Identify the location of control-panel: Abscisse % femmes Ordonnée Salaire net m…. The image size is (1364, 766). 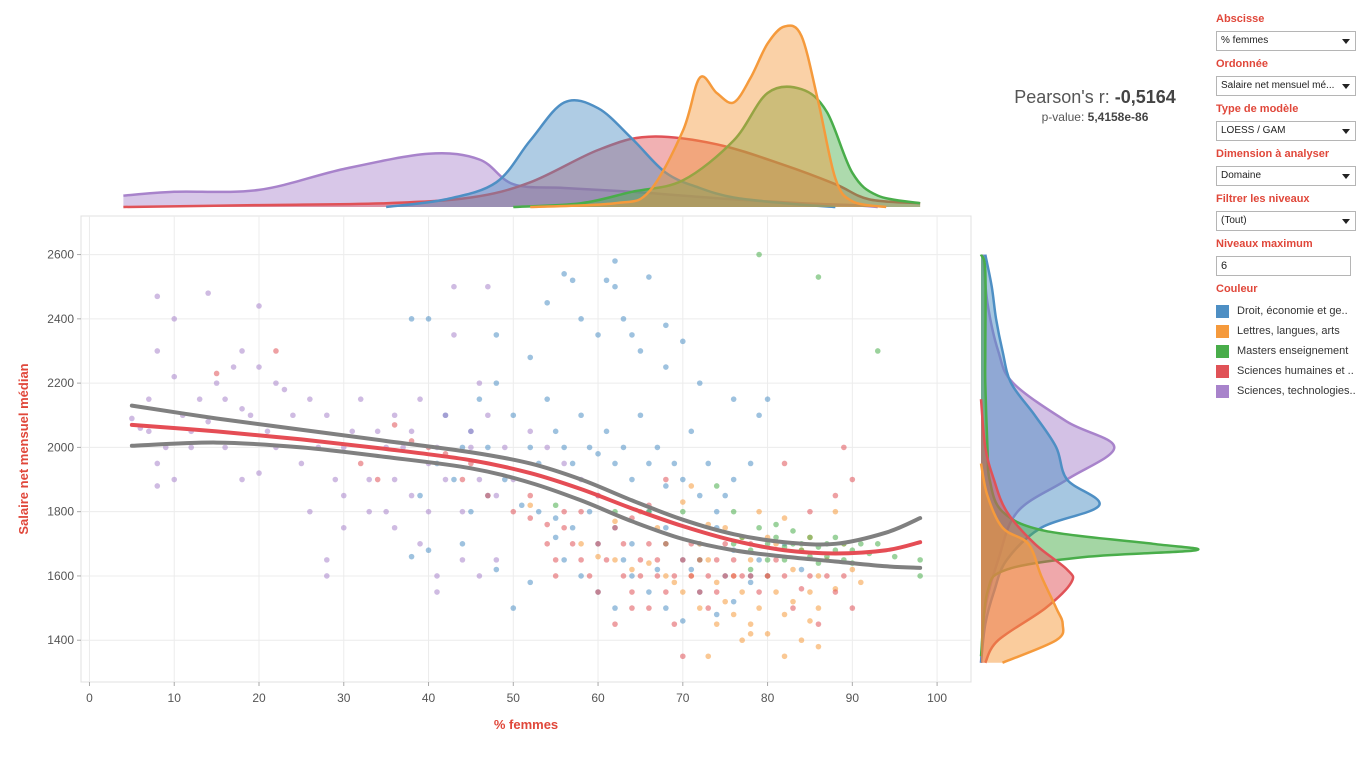
(1286, 203).